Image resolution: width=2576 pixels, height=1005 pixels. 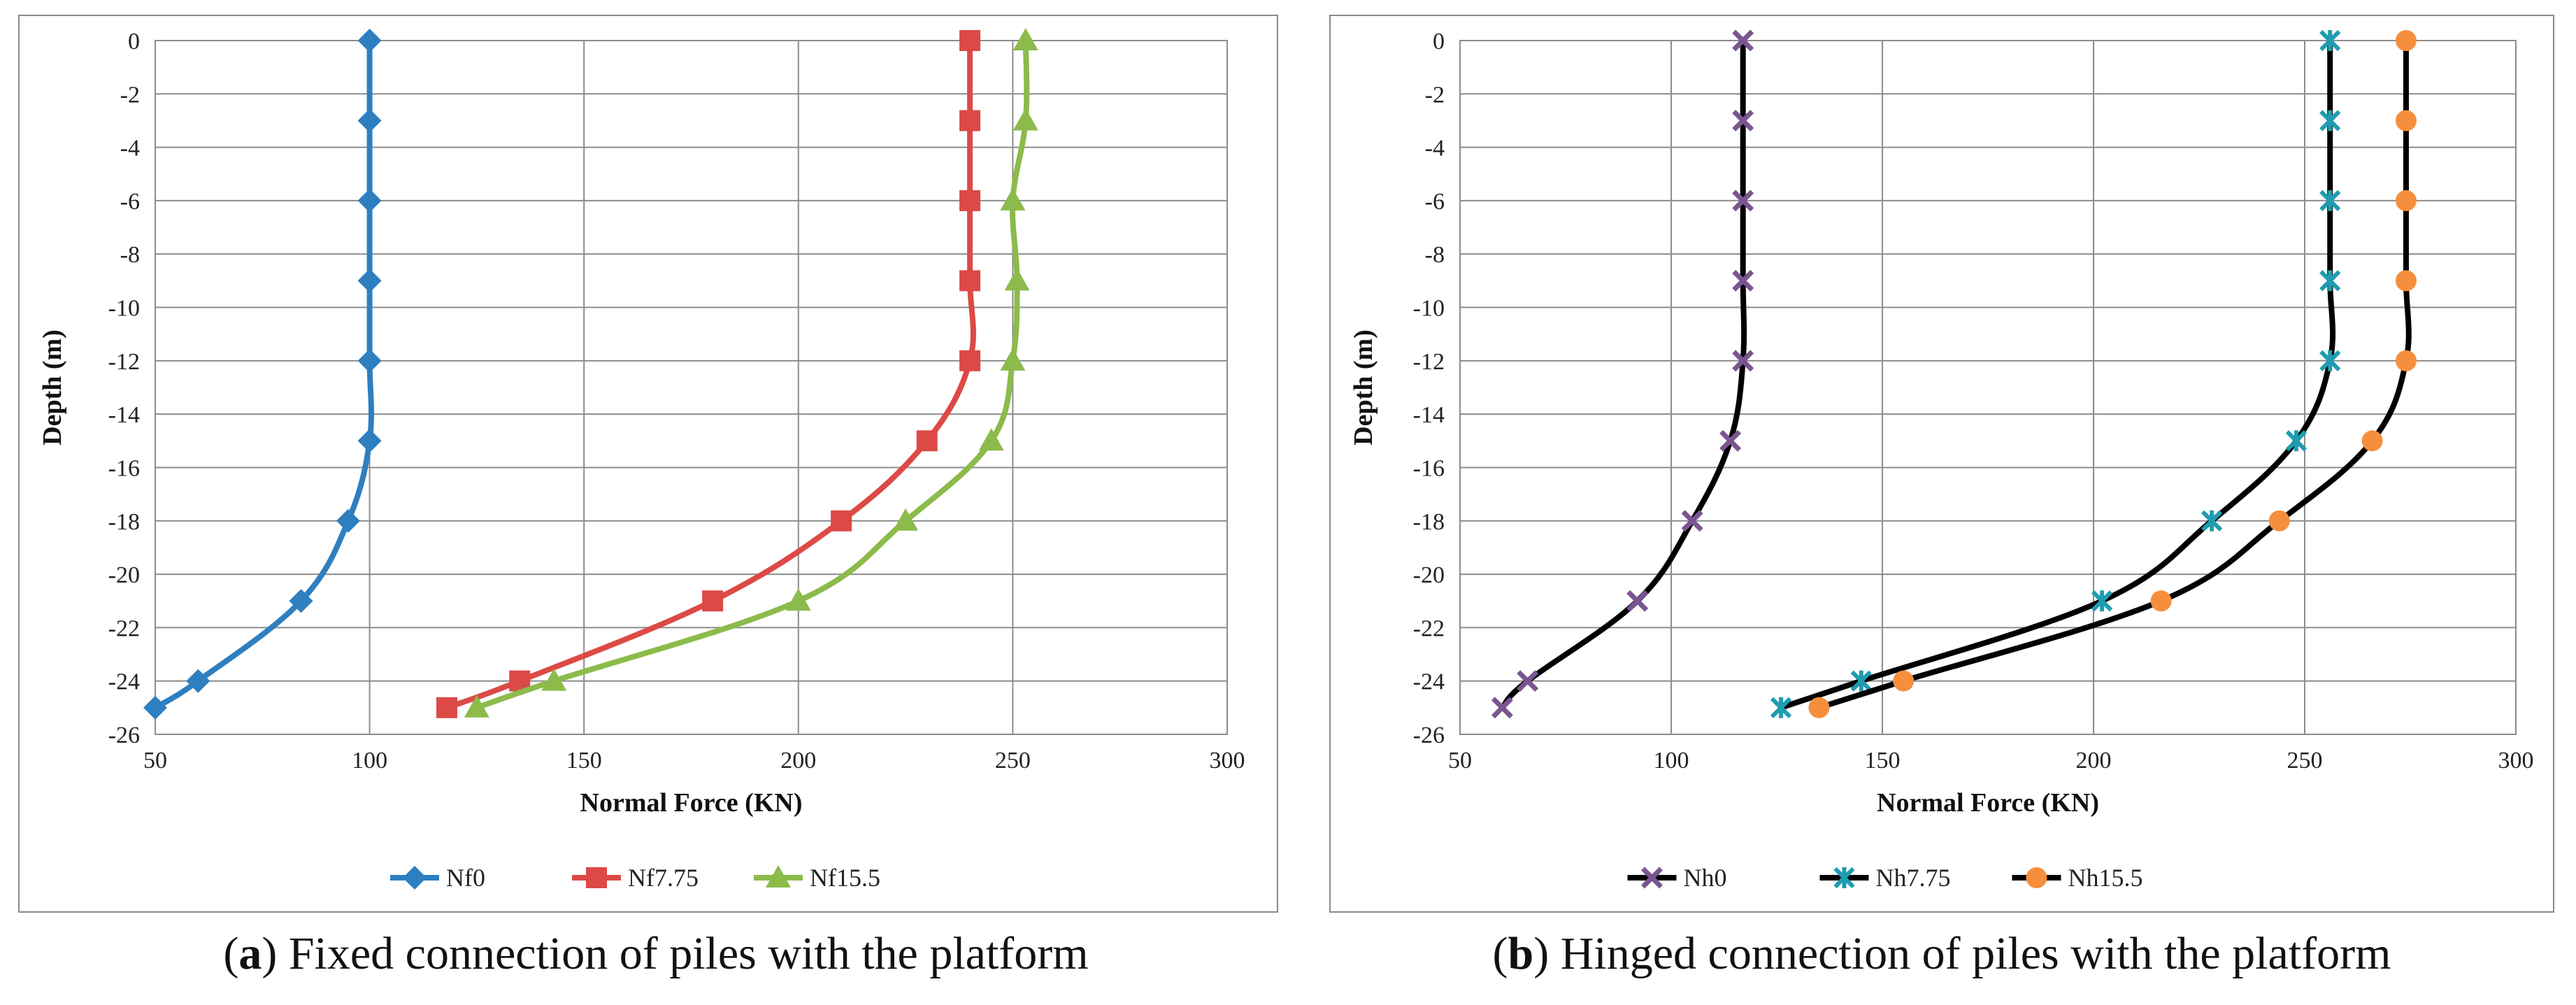 I want to click on series-Nf7.75, so click(x=708, y=374).